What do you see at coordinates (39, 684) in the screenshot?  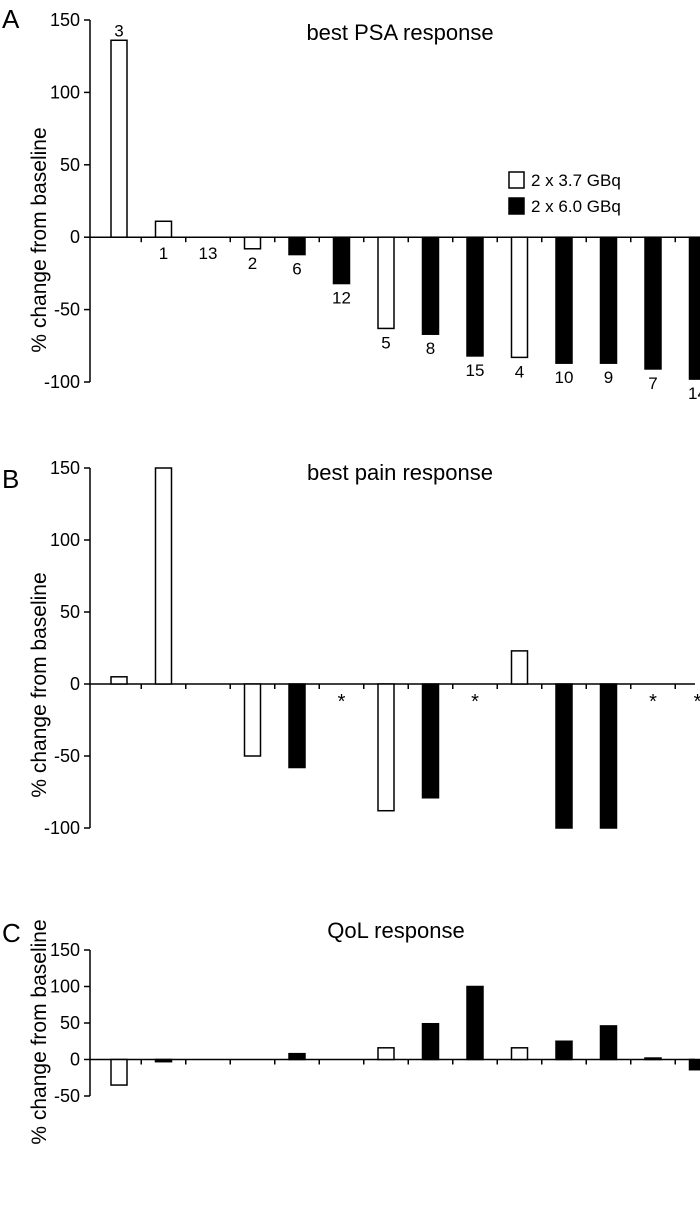 I see `y-axis-label-b: % change from baseline` at bounding box center [39, 684].